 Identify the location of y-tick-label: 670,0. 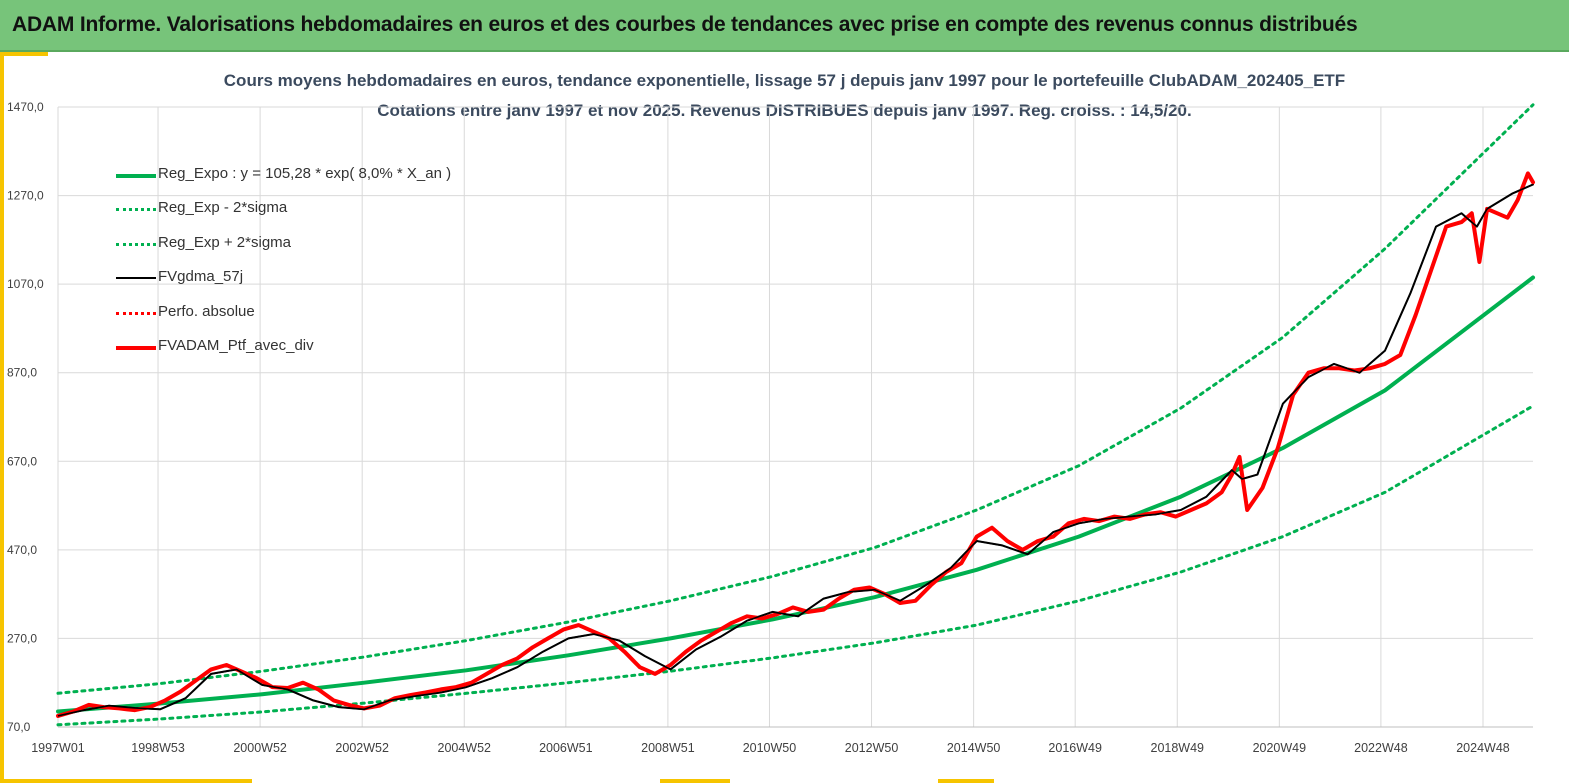
(22, 461).